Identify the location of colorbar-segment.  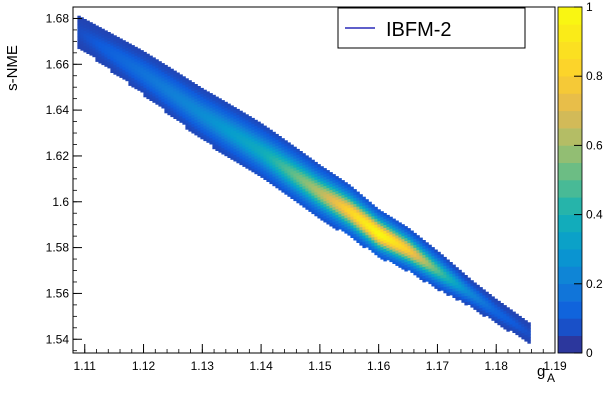
(570, 189).